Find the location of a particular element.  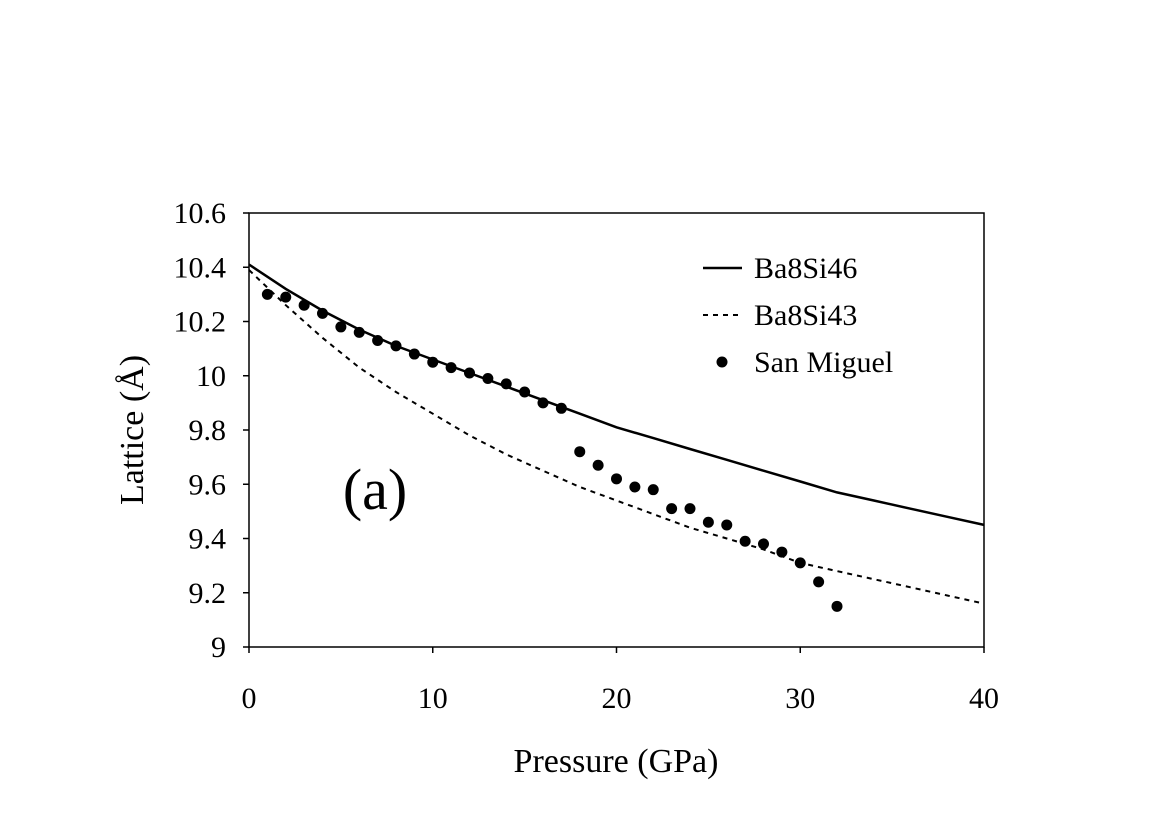

legend: Ba8Si46 Ba8Si43 San Miguel is located at coordinates (798, 315).